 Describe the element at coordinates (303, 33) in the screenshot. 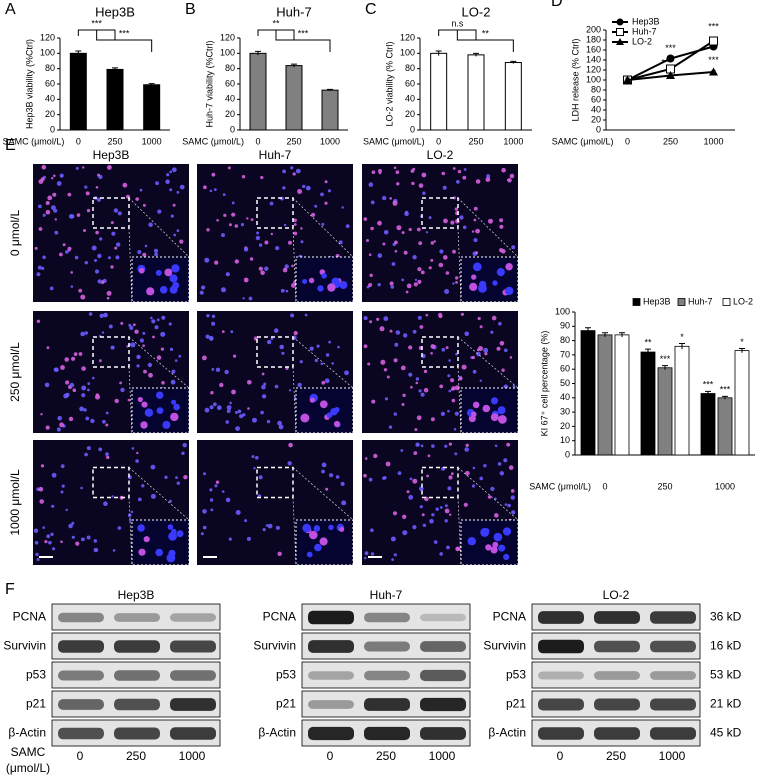

I see `significance: ***` at that location.